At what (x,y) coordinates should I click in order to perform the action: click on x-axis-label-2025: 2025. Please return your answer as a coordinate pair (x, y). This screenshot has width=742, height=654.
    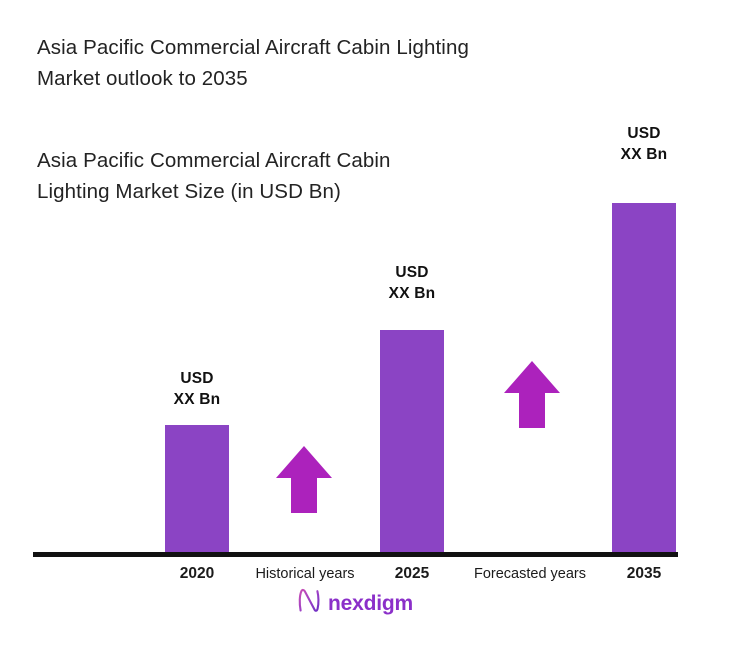
    Looking at the image, I should click on (412, 573).